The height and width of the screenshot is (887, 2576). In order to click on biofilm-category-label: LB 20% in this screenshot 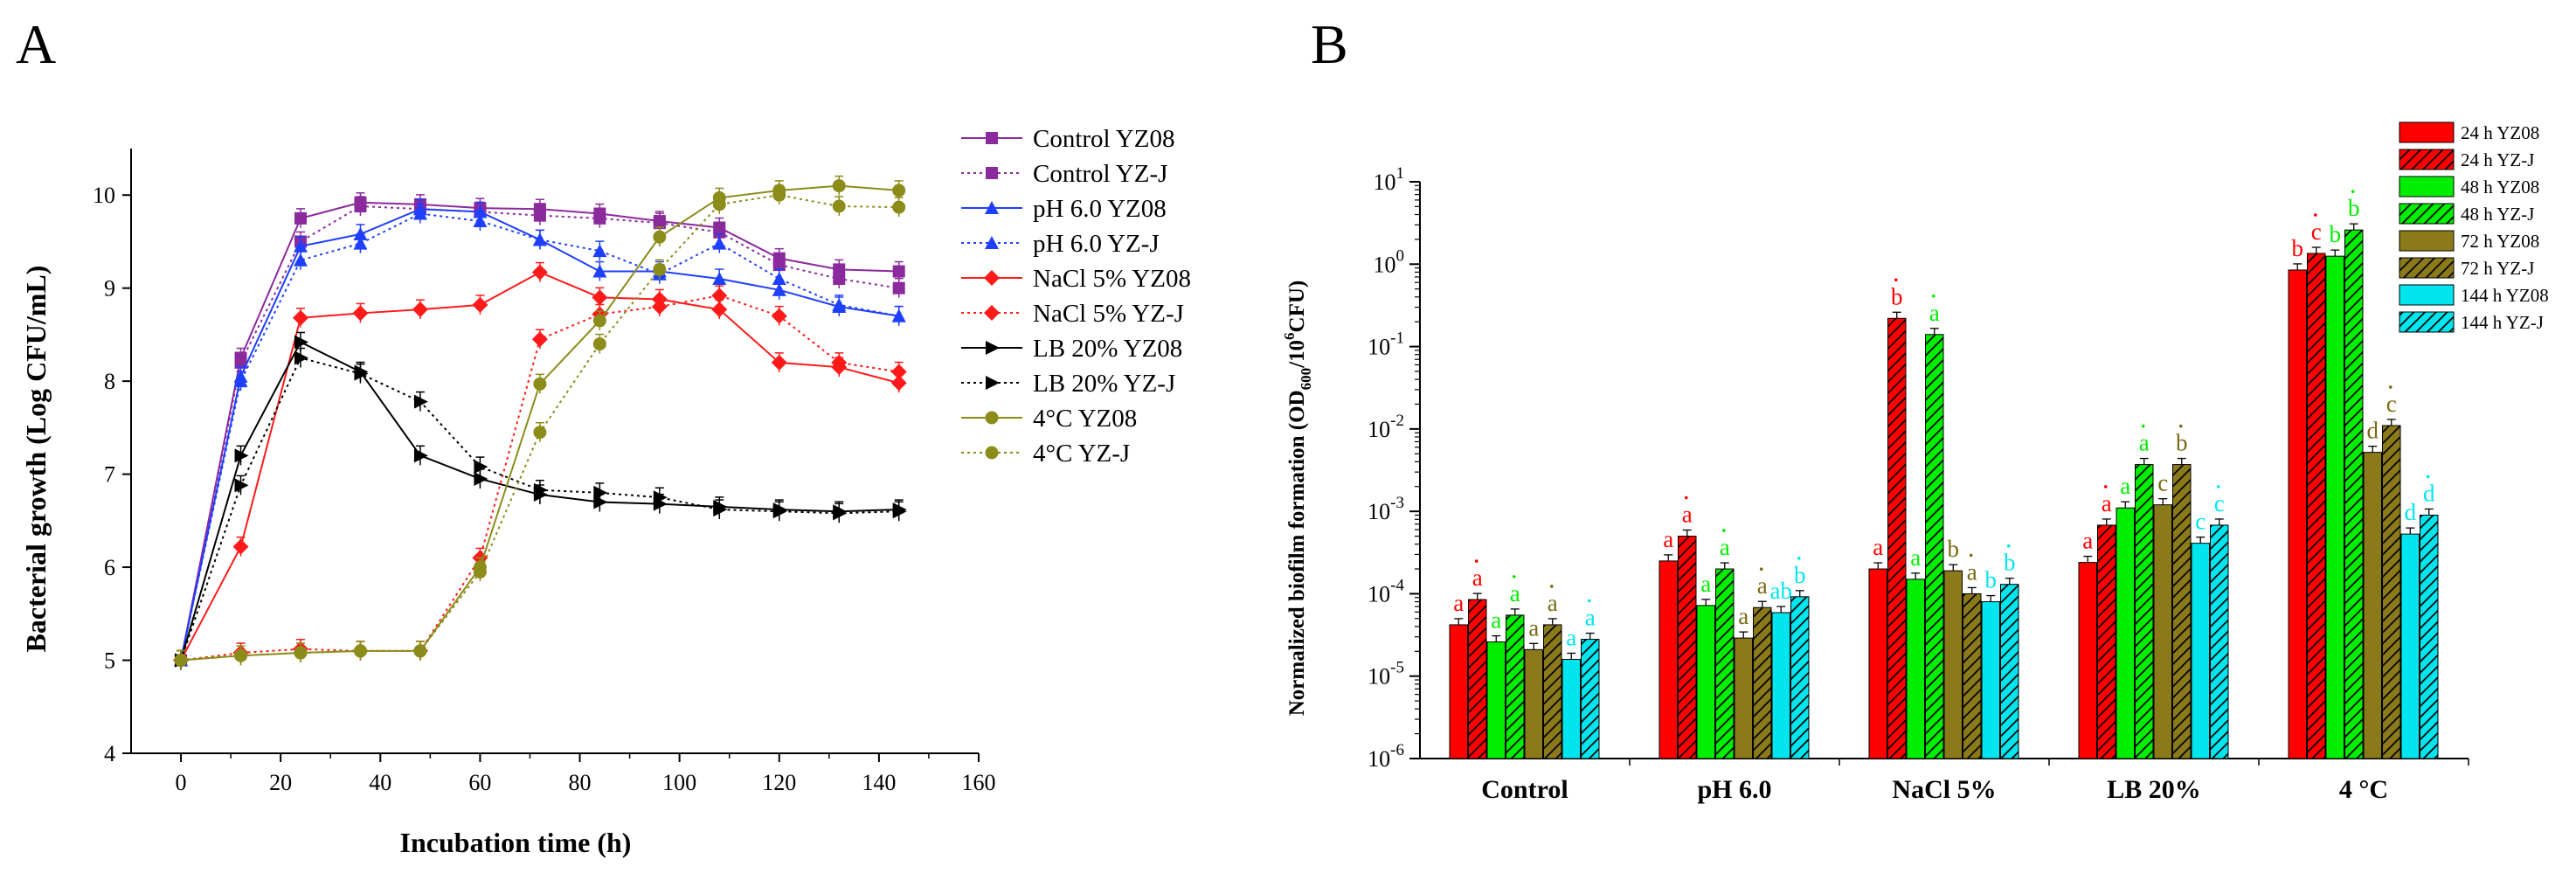, I will do `click(2154, 789)`.